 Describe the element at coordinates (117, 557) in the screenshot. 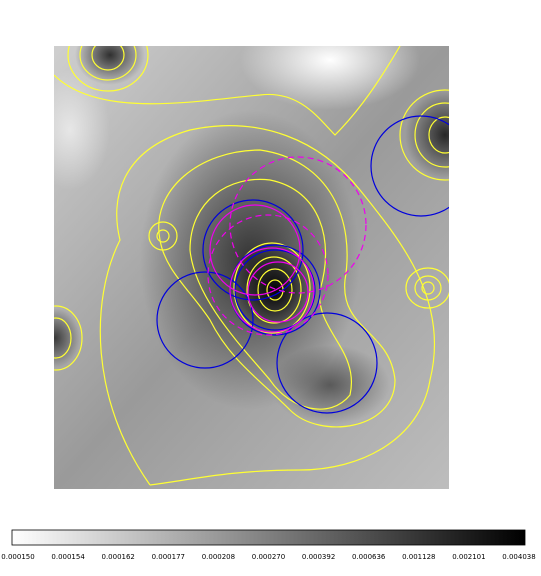

I see `colorbar-tick-label: 0.000162` at that location.